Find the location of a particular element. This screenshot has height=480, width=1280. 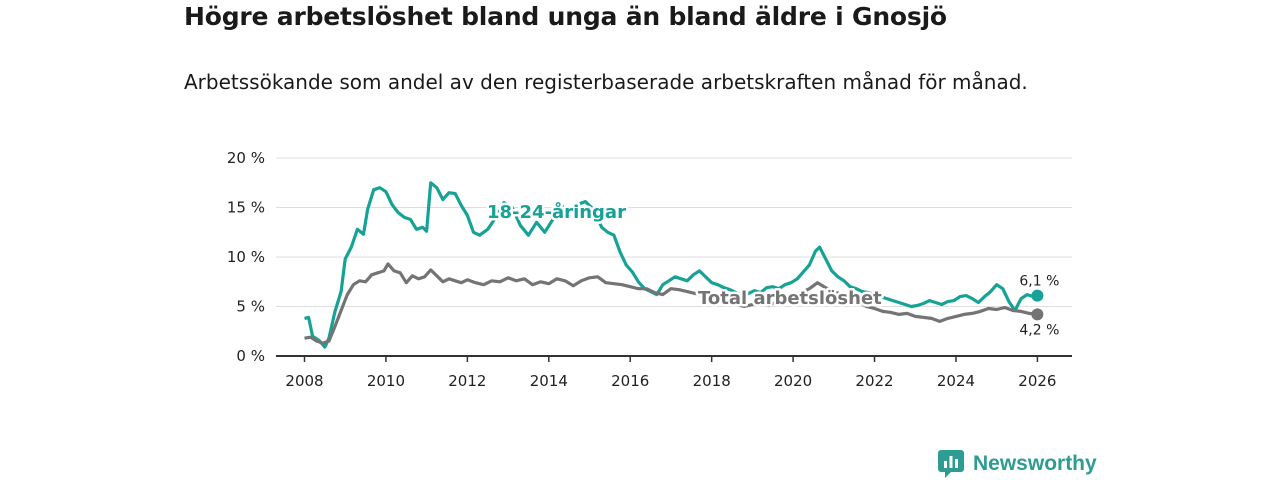

x-tick-label: 2008 is located at coordinates (304, 381).